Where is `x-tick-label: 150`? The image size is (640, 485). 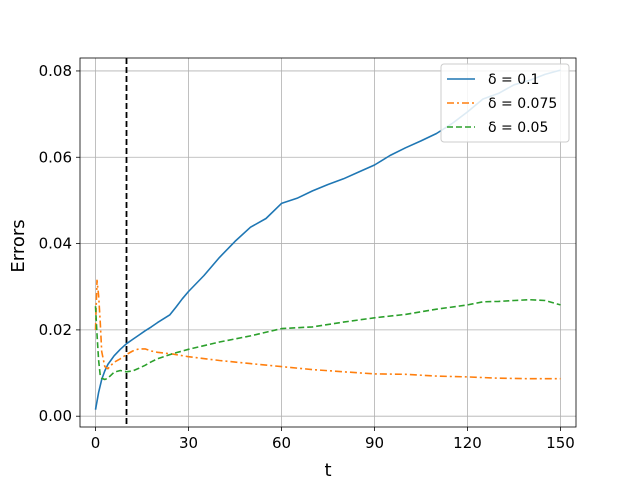 x-tick-label: 150 is located at coordinates (560, 443).